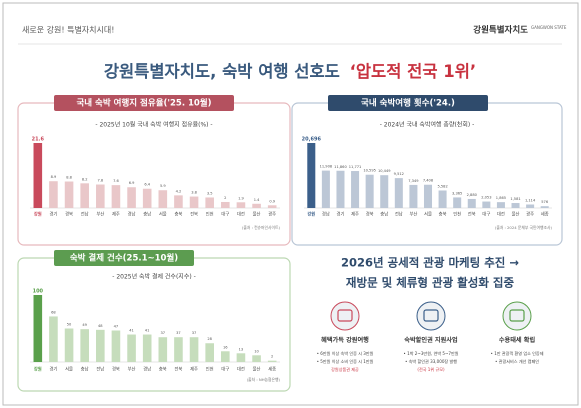 This screenshot has height=408, width=581. Describe the element at coordinates (163, 186) in the screenshot. I see `value-label: 5.9` at that location.